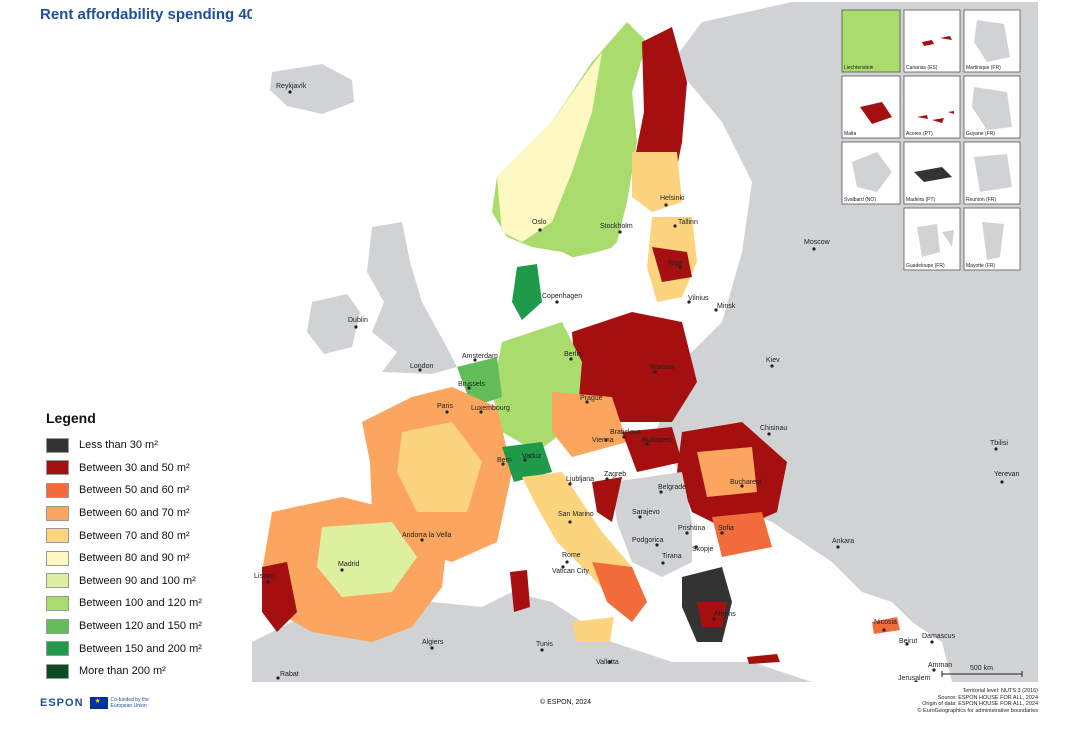 Image resolution: width=1080 pixels, height=738 pixels. I want to click on inset-svalbard: Svalbard (NO), so click(871, 173).